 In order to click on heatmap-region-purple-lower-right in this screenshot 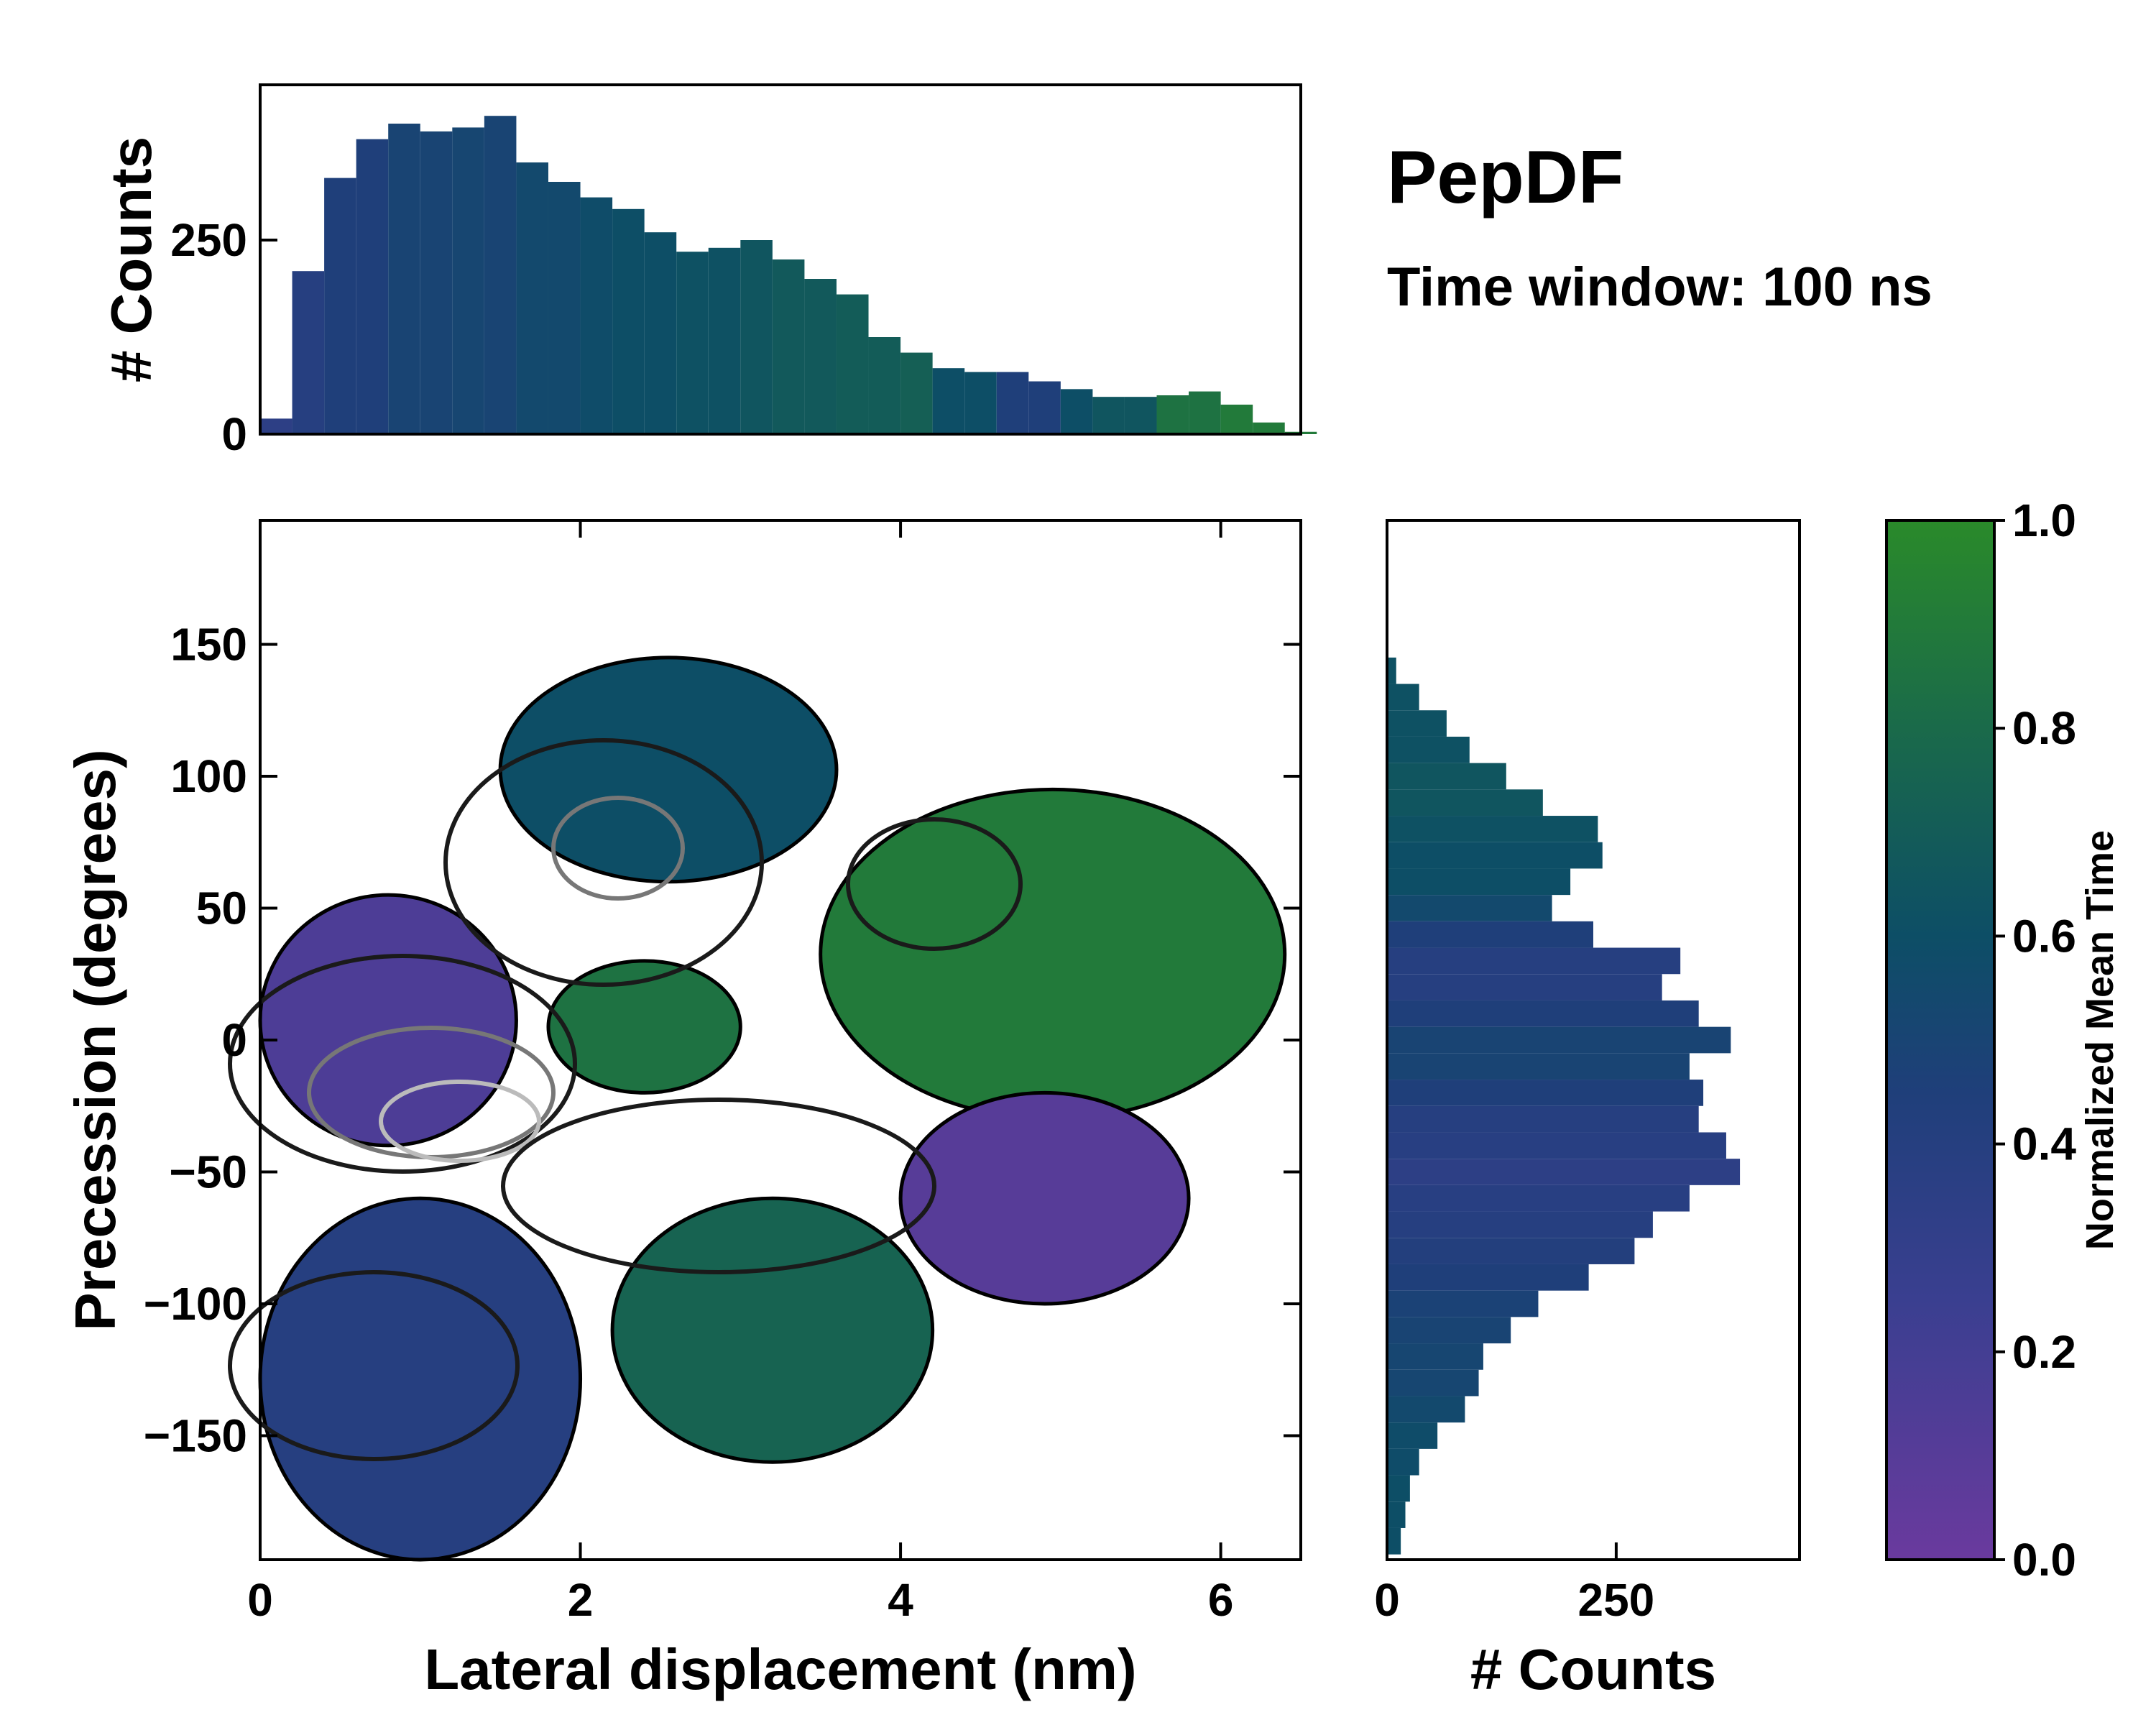, I will do `click(1044, 1198)`.